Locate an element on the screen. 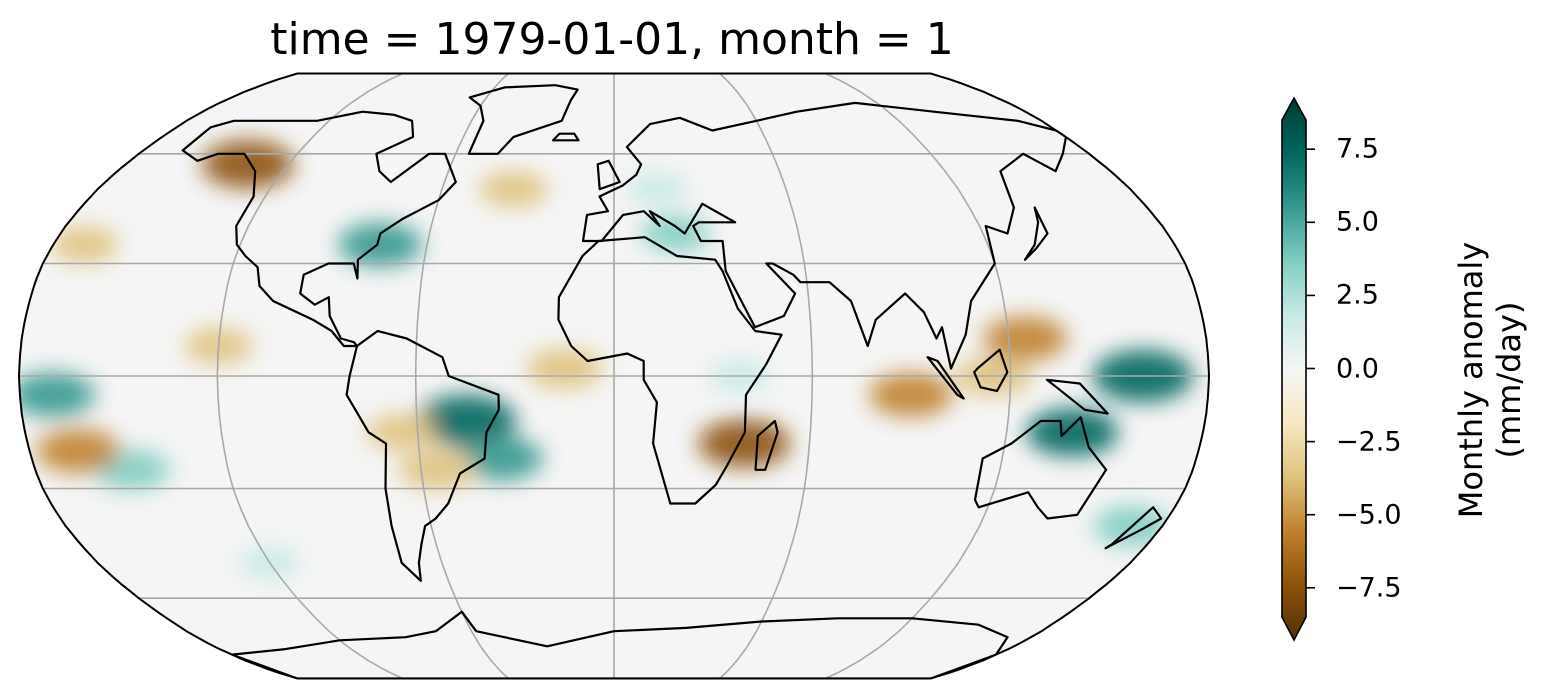 The width and height of the screenshot is (1550, 697). coastline-british-isles is located at coordinates (608, 175).